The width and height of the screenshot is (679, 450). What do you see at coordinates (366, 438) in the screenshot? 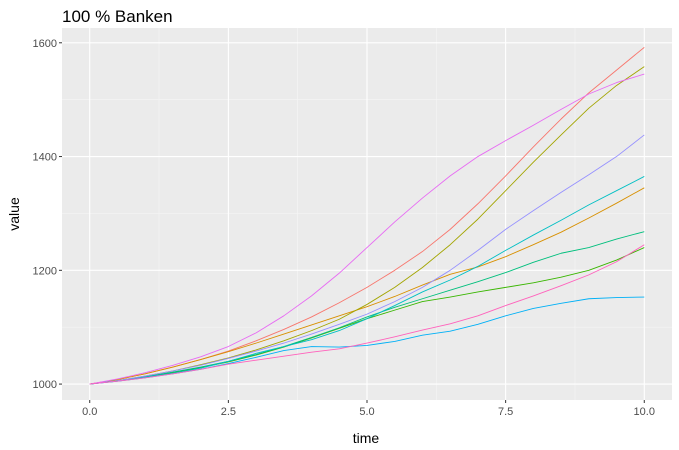
I see `x-axis-title: time` at bounding box center [366, 438].